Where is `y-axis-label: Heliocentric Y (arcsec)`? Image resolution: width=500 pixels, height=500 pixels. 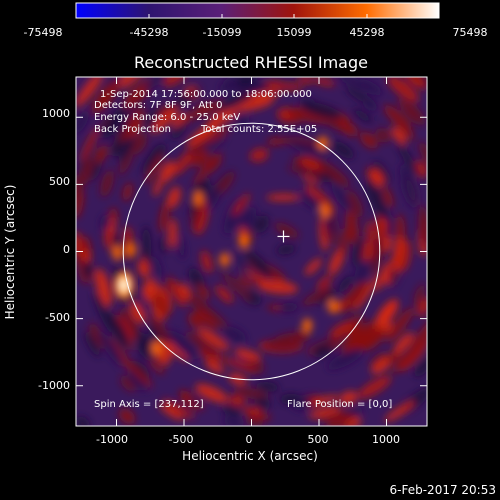
y-axis-label: Heliocentric Y (arcsec) is located at coordinates (10, 252).